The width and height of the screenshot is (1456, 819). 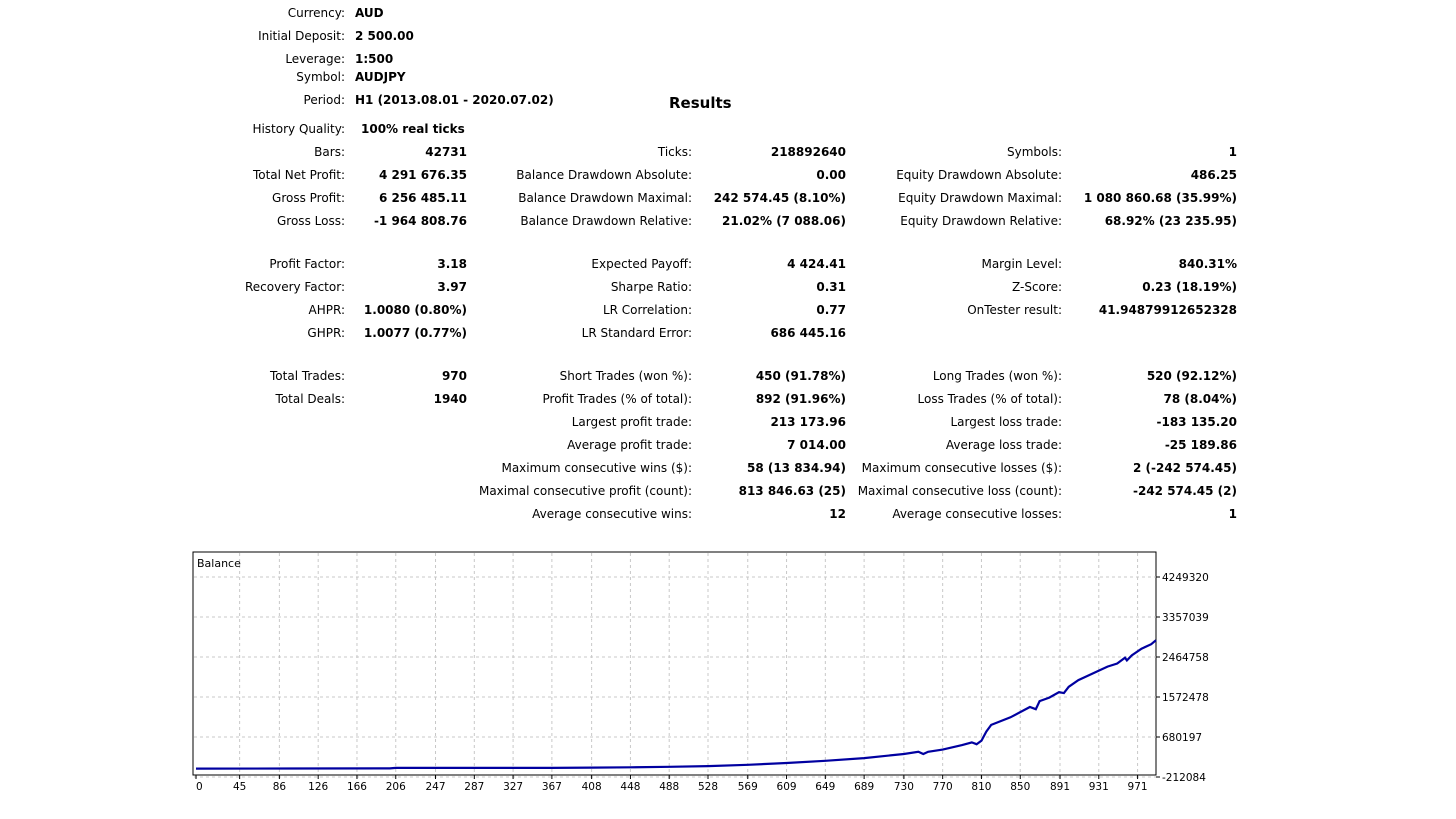 What do you see at coordinates (320, 77) in the screenshot?
I see `symbol-label: Symbol:` at bounding box center [320, 77].